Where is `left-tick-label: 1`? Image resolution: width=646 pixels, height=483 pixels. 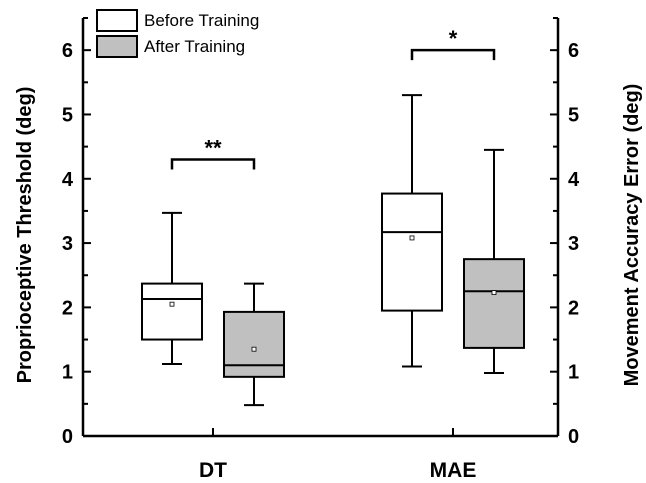
left-tick-label: 1 is located at coordinates (67, 373).